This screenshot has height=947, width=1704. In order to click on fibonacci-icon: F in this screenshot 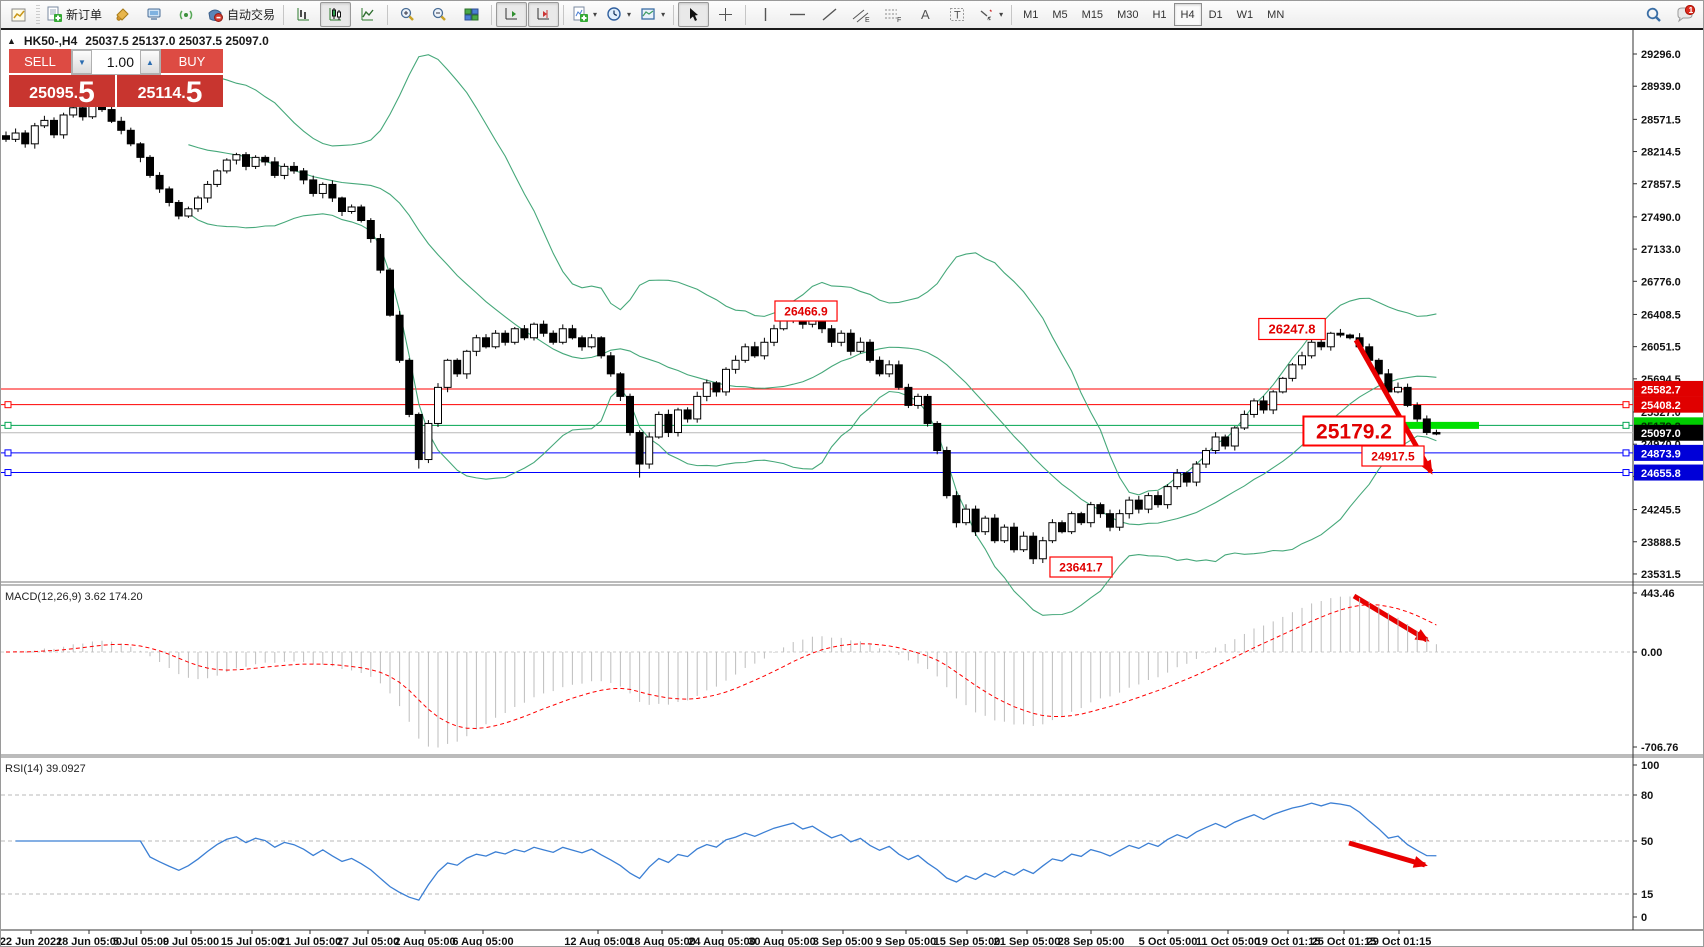, I will do `click(893, 15)`.